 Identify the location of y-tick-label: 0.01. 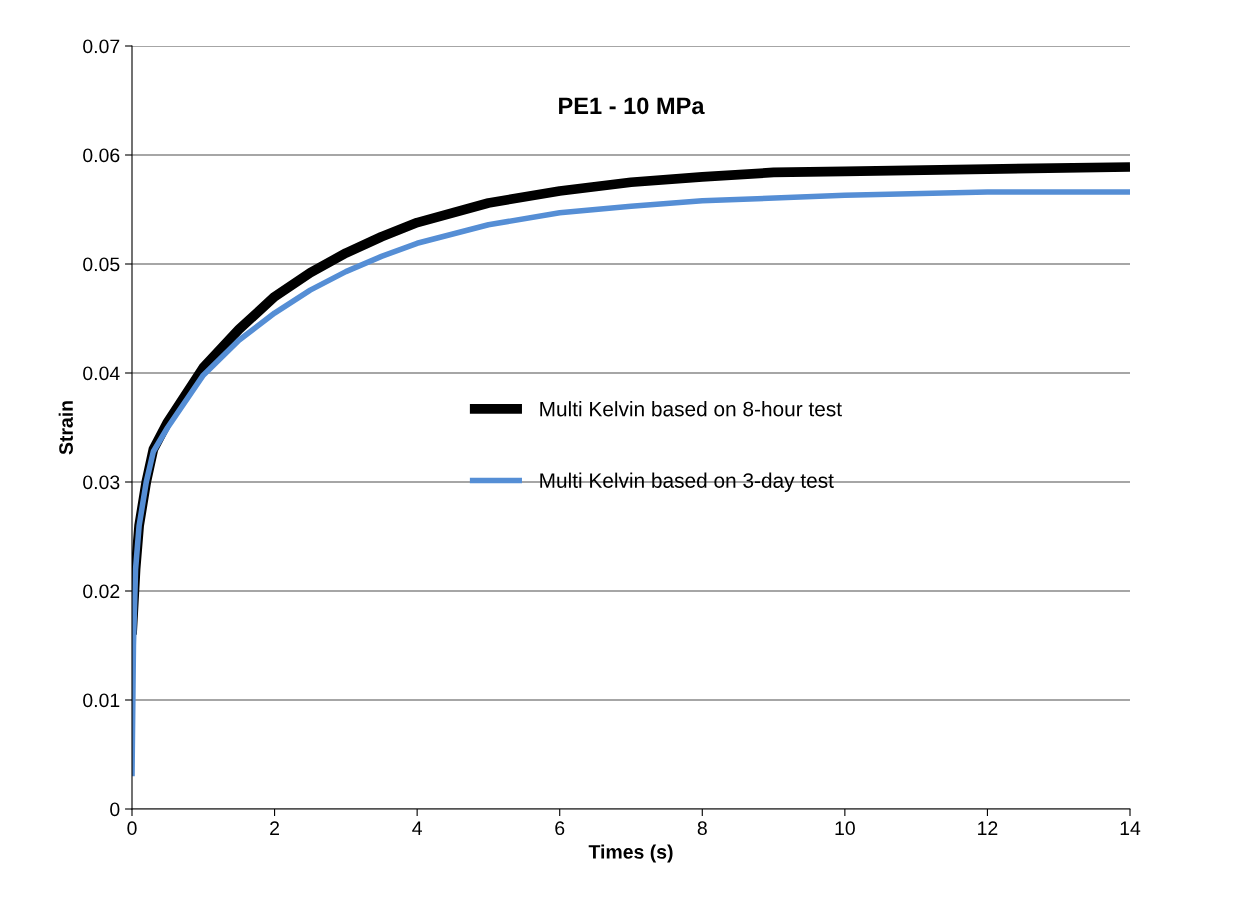
(101, 700).